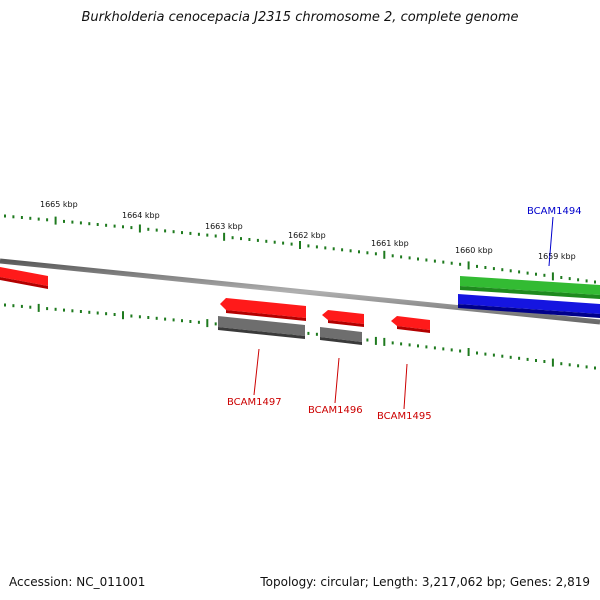 The height and width of the screenshot is (600, 600). What do you see at coordinates (529, 306) in the screenshot?
I see `gene-blue-right` at bounding box center [529, 306].